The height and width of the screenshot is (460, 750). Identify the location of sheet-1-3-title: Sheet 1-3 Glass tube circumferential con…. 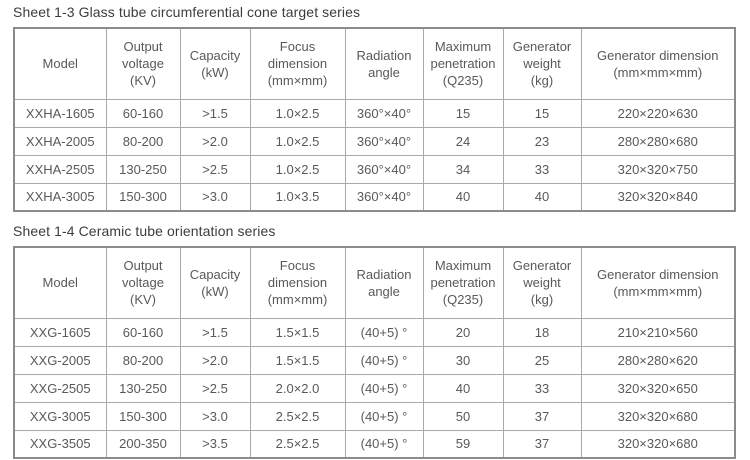
(187, 12).